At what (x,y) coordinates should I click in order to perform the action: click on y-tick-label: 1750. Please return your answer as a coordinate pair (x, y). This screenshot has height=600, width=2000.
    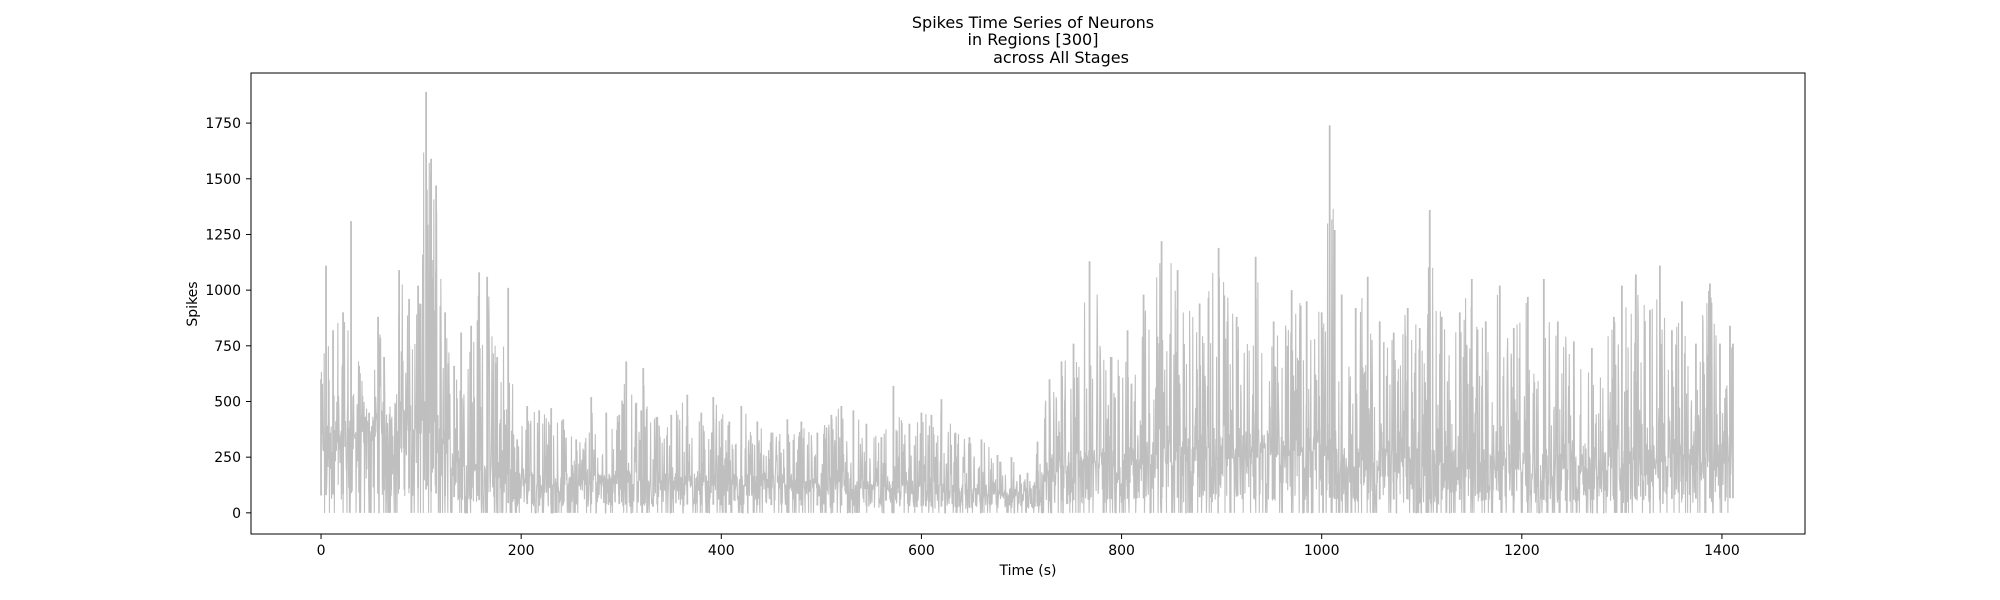
    Looking at the image, I should click on (223, 124).